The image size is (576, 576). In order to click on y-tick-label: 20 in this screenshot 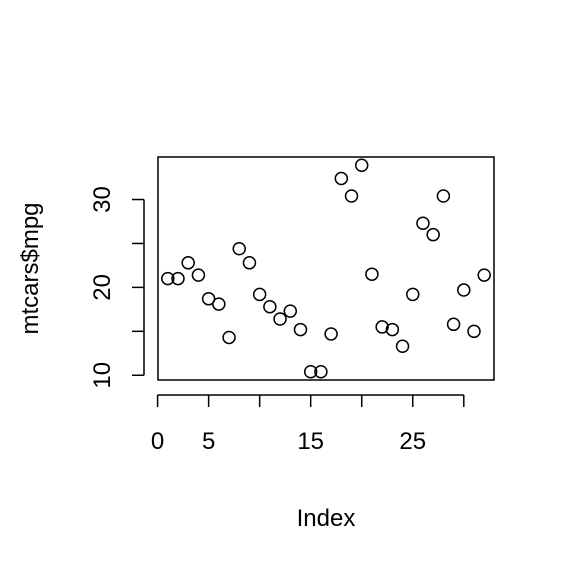, I will do `click(102, 287)`.